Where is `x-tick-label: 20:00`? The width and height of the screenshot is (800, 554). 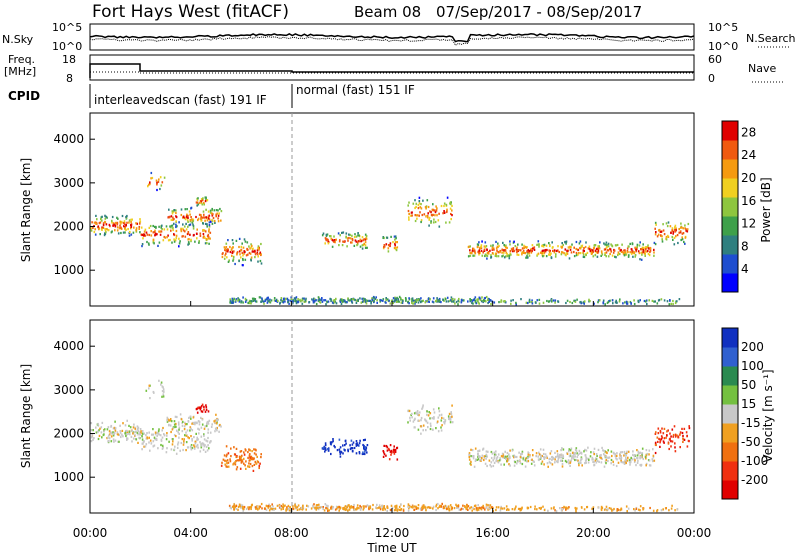 x-tick-label: 20:00 is located at coordinates (593, 533).